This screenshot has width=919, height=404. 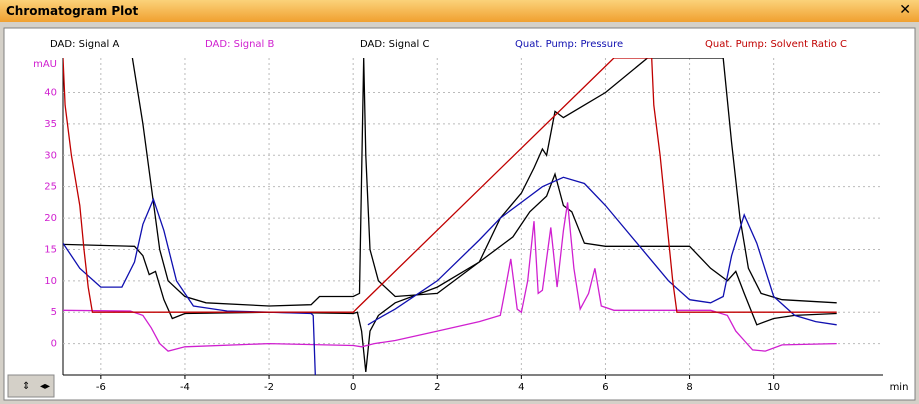 What do you see at coordinates (521, 387) in the screenshot?
I see `x-tick-label: 4` at bounding box center [521, 387].